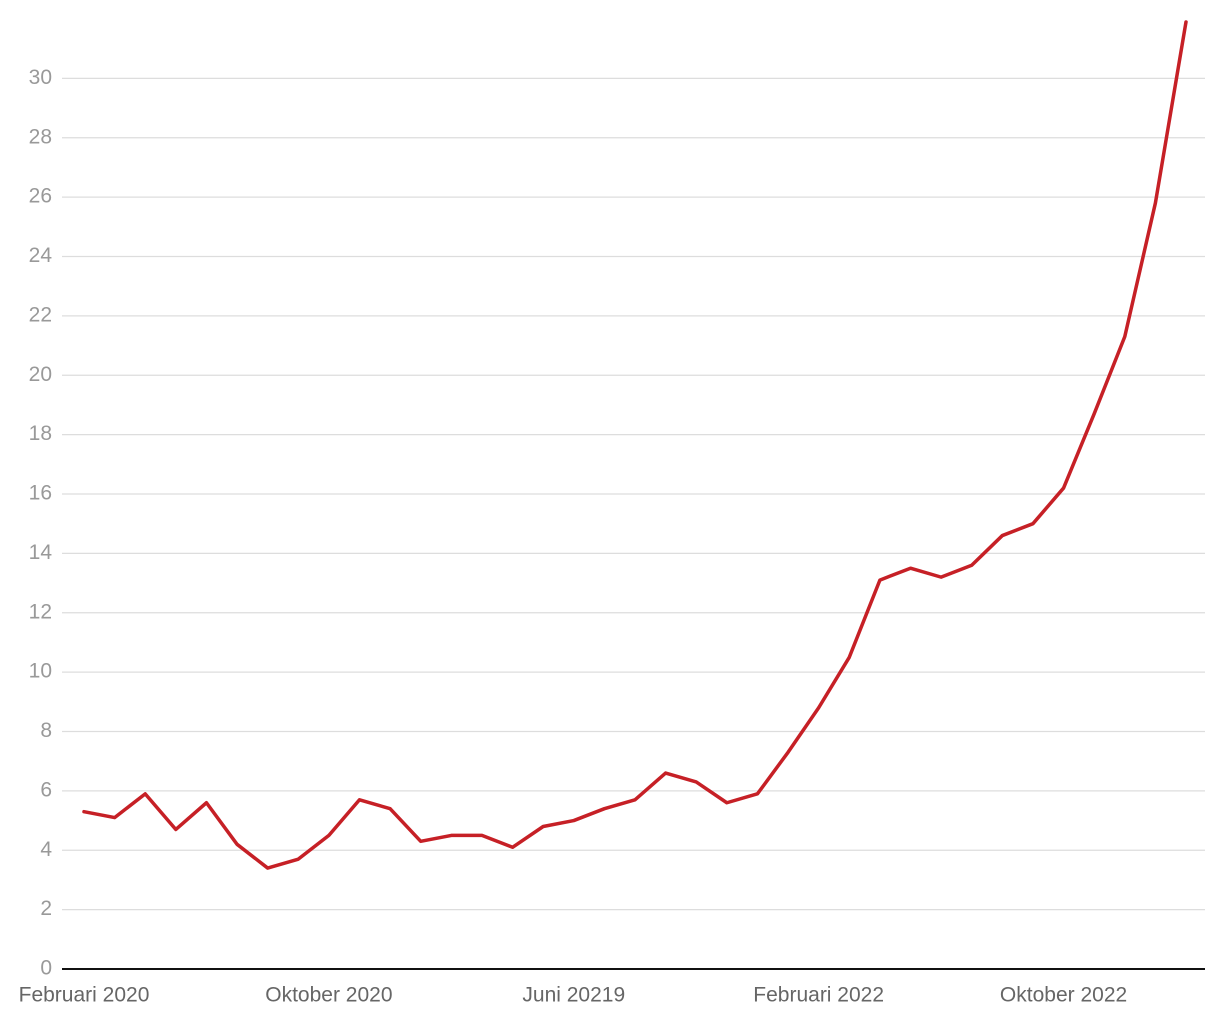  I want to click on y-tick-label: 2, so click(46, 908).